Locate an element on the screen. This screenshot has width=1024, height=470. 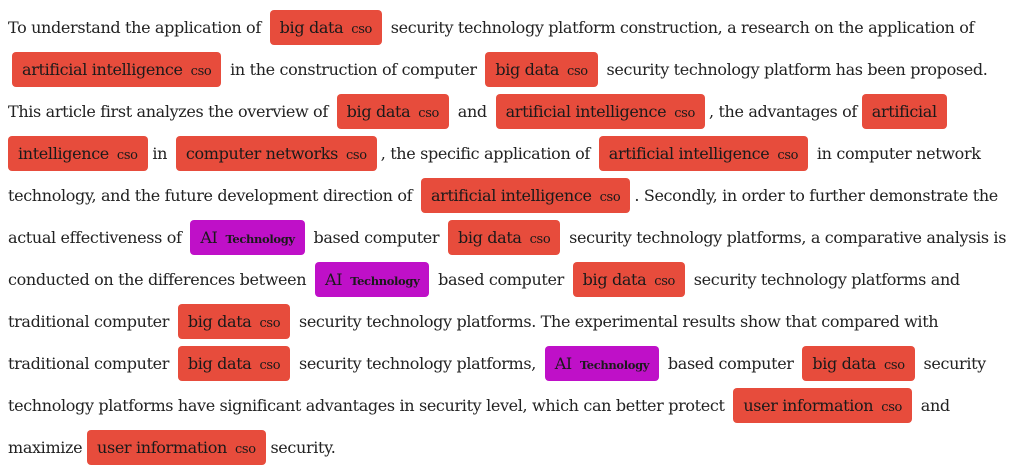
text-segment: and is located at coordinates (472, 111).